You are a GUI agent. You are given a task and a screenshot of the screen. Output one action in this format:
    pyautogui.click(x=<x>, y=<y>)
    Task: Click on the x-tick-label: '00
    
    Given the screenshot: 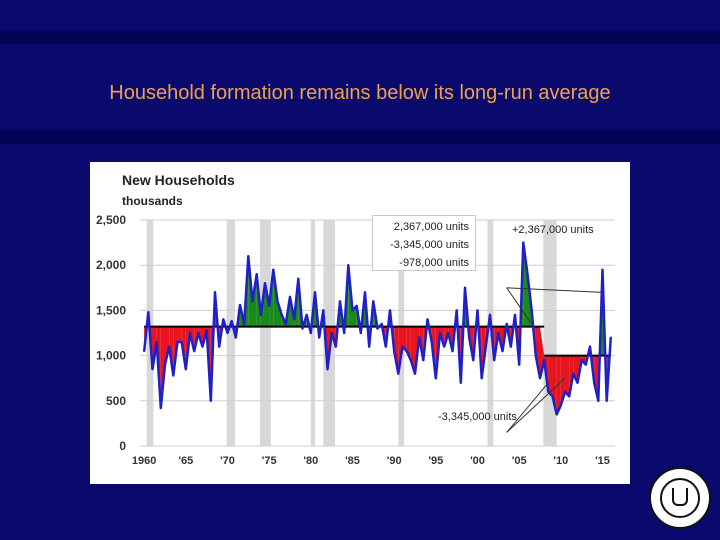 What is the action you would take?
    pyautogui.click(x=477, y=461)
    